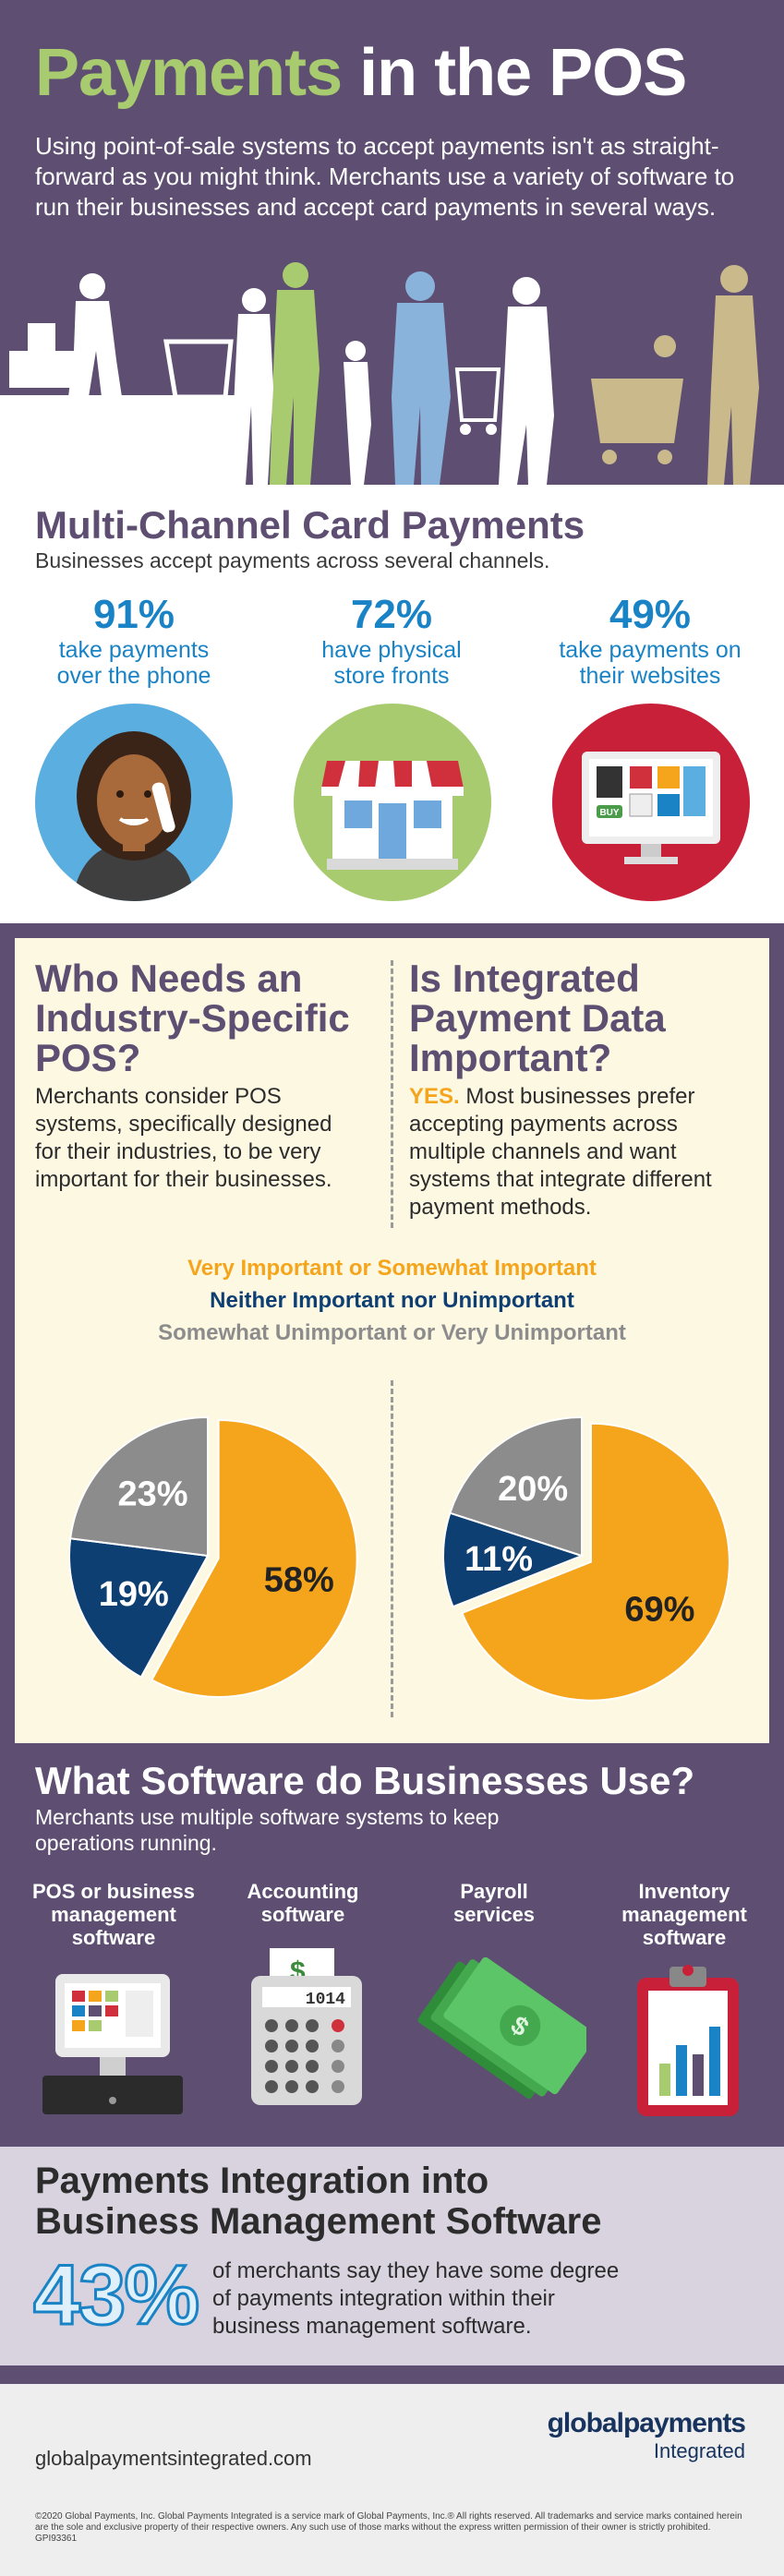 This screenshot has height=2576, width=784. I want to click on brand-logo: globalpayments Integrated, so click(647, 2435).